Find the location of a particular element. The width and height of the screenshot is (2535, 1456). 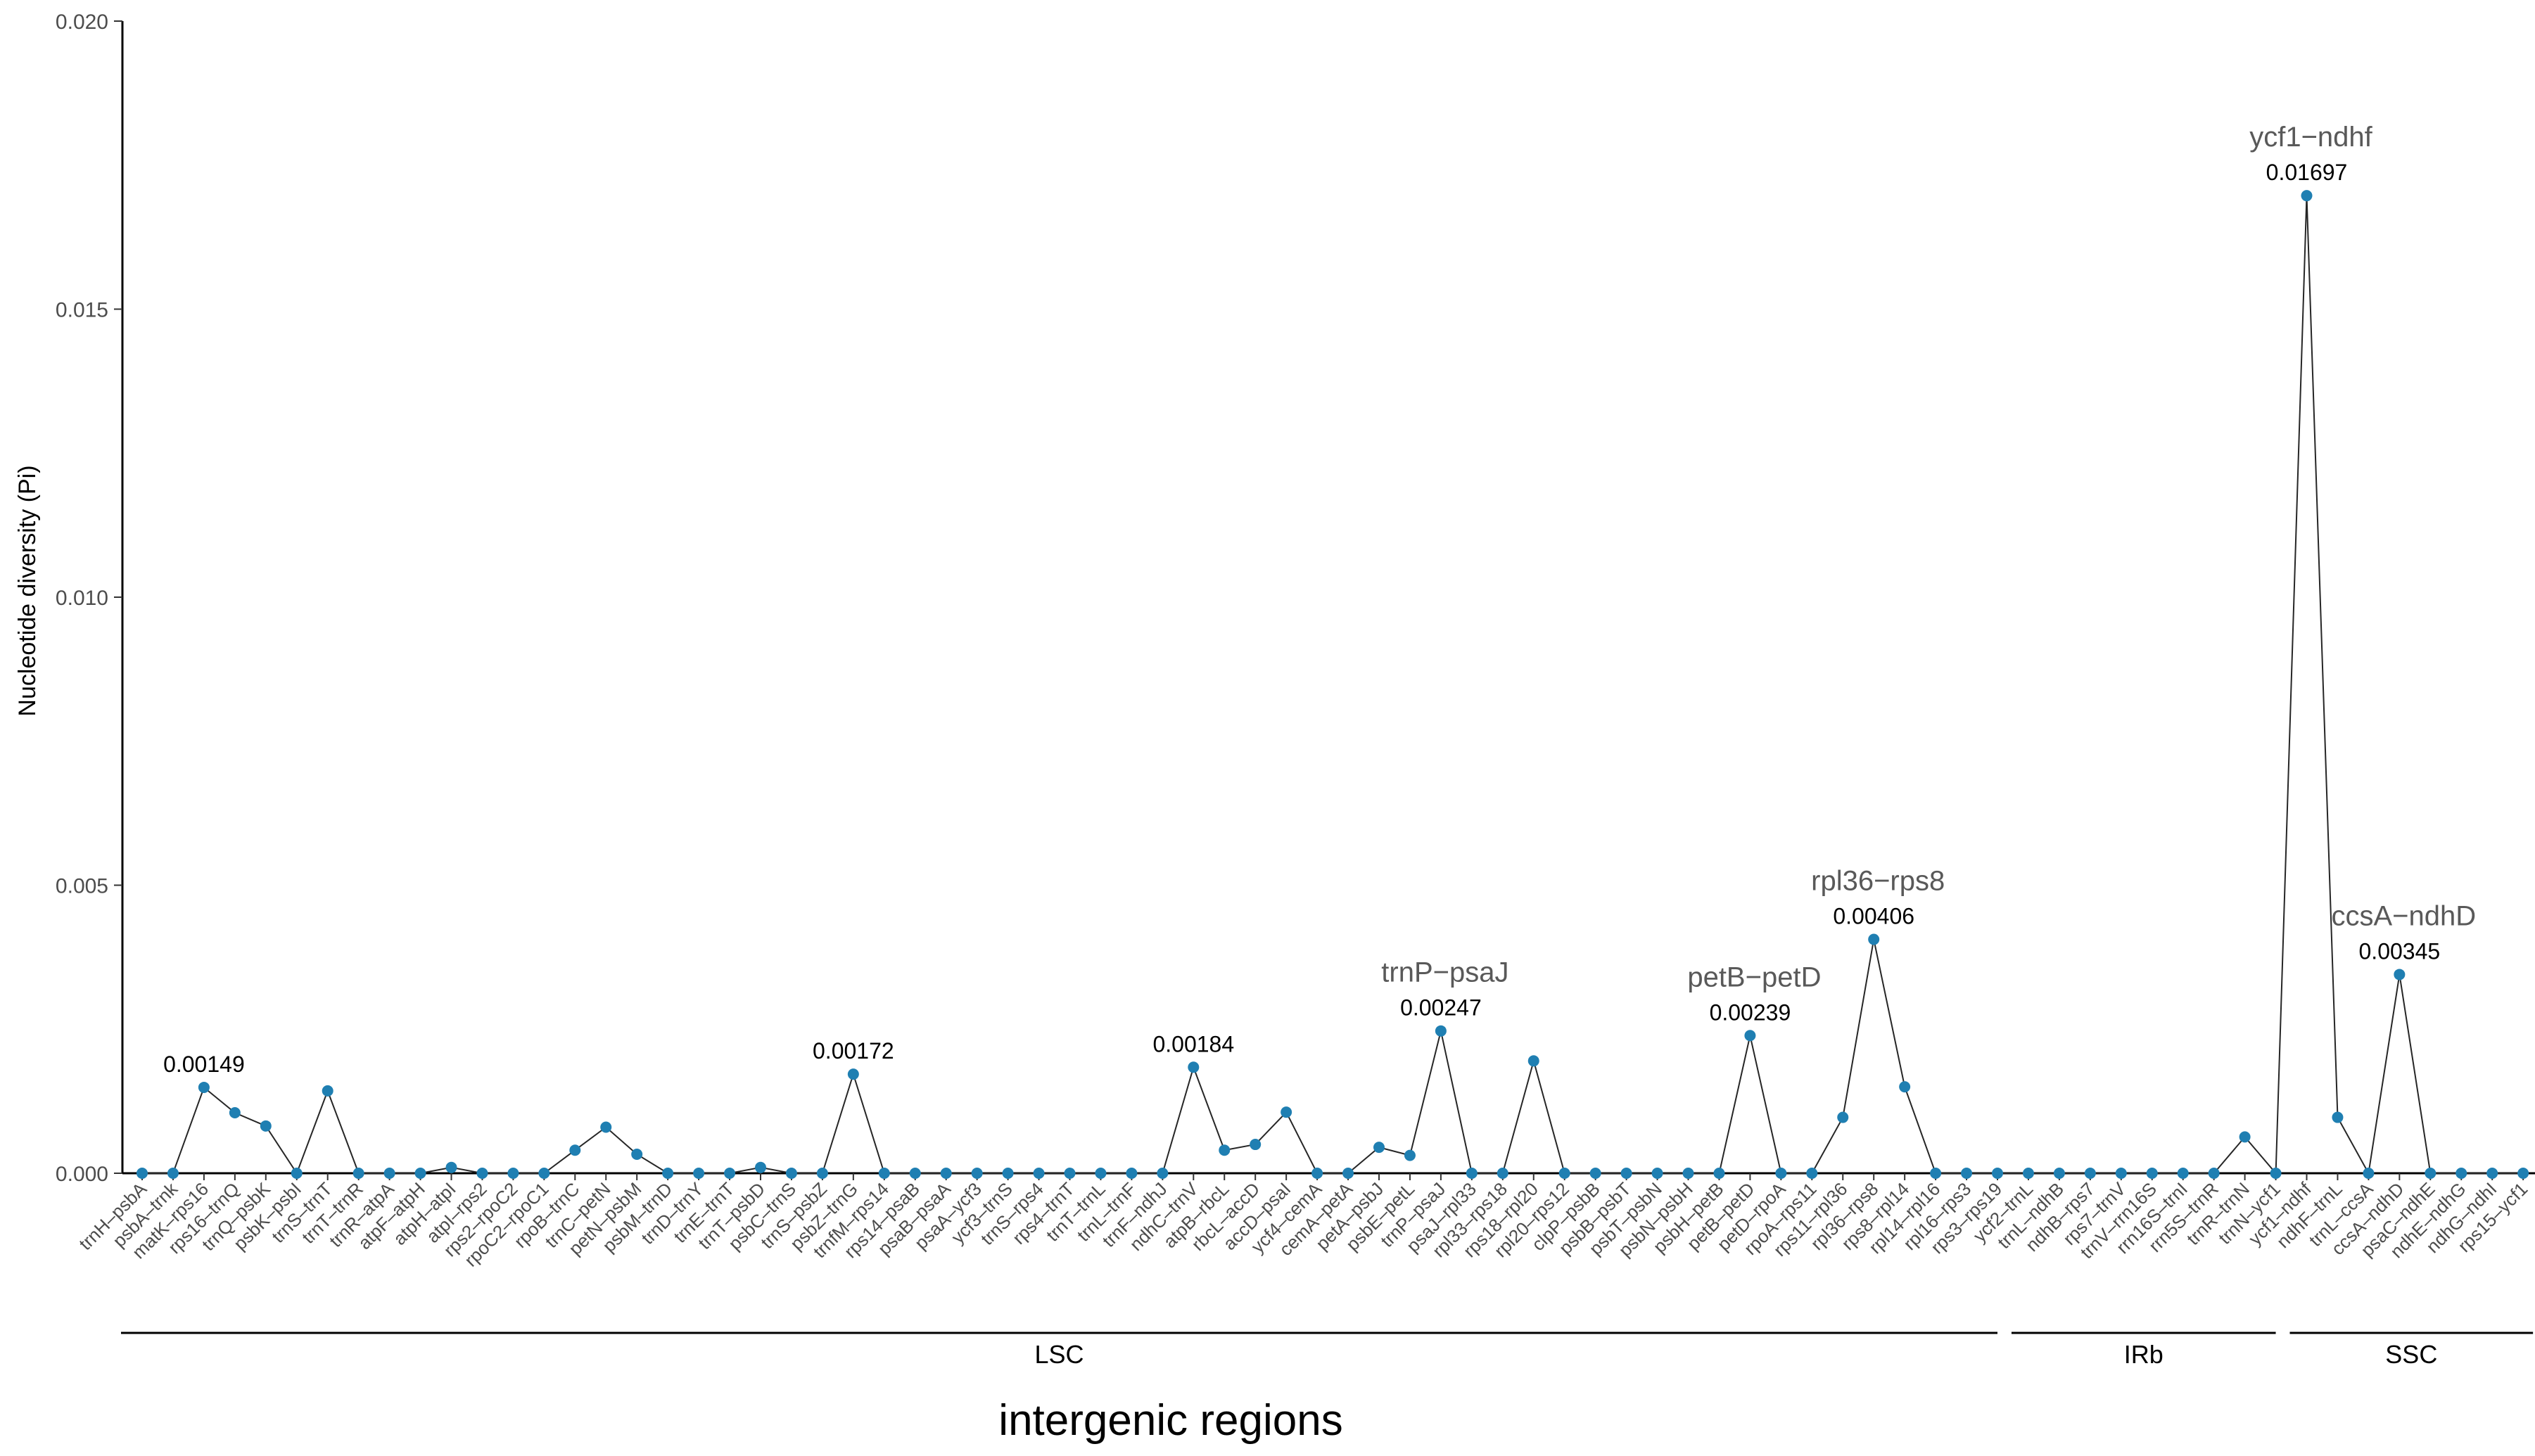

peak-name-label: ycf1−ndhf is located at coordinates (2310, 137).